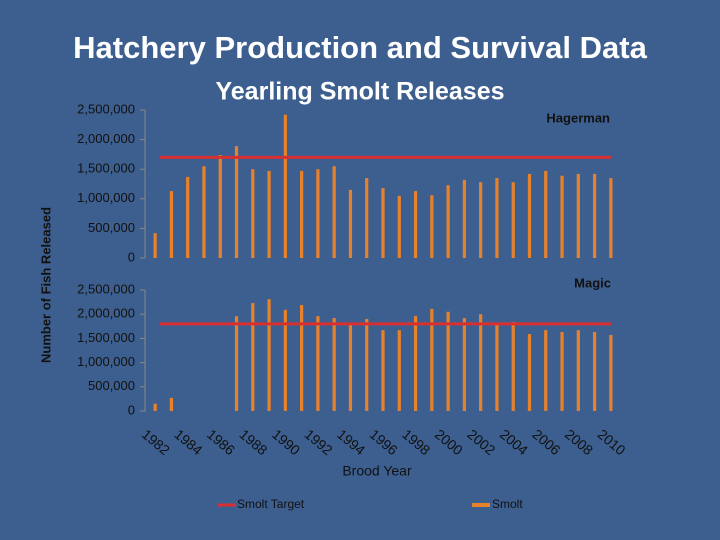 Image resolution: width=720 pixels, height=540 pixels. I want to click on x-tick-label: 2008, so click(579, 442).